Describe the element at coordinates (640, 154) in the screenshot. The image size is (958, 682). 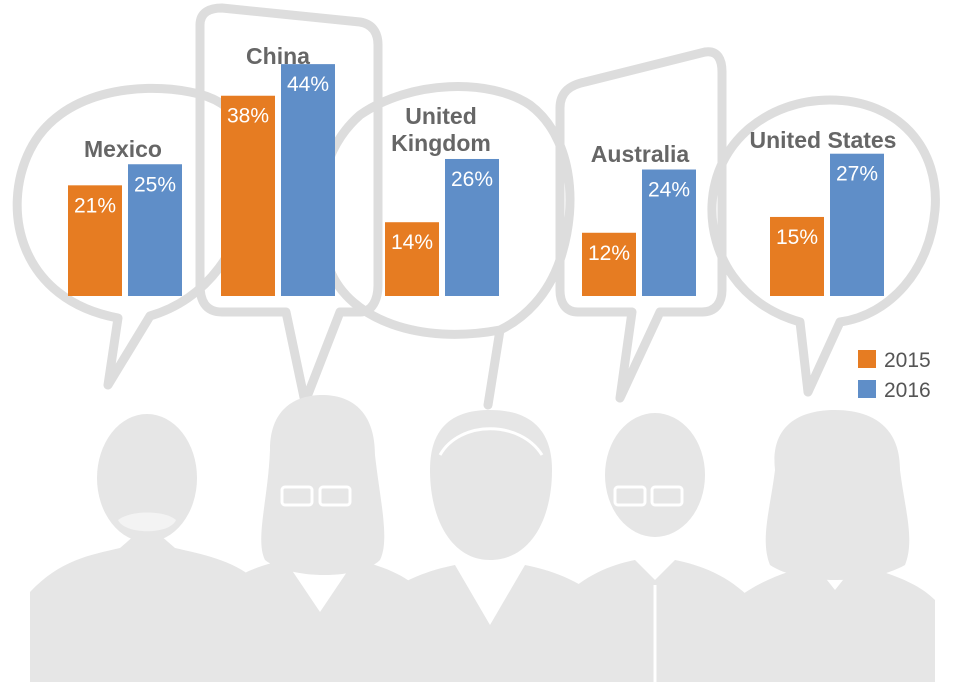
I see `category-label-australia: Australia` at that location.